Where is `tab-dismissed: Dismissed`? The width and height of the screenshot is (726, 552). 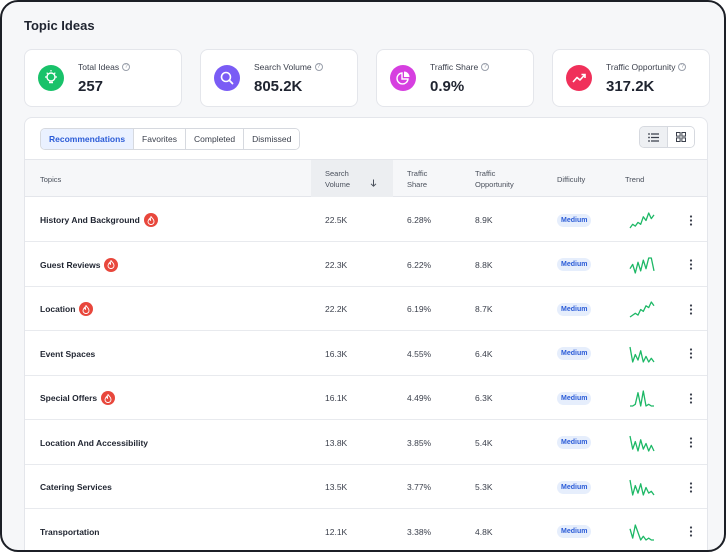
tab-dismissed: Dismissed is located at coordinates (272, 139).